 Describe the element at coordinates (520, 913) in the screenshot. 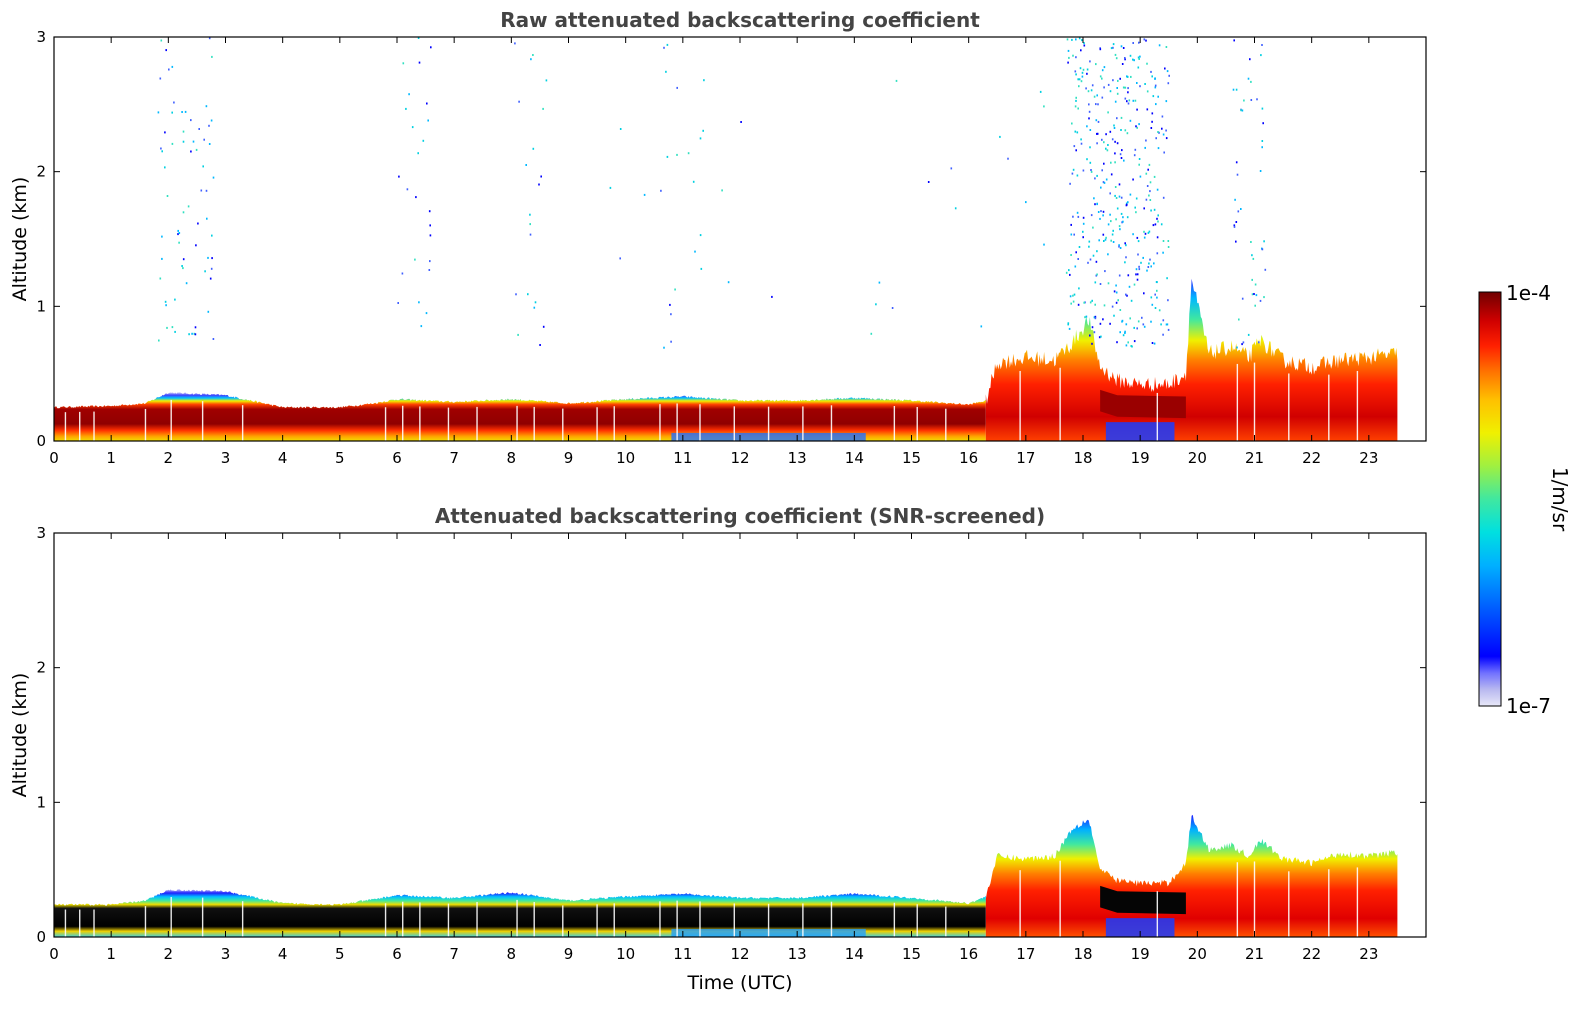

I see `screened-aerosol-layer-day` at that location.